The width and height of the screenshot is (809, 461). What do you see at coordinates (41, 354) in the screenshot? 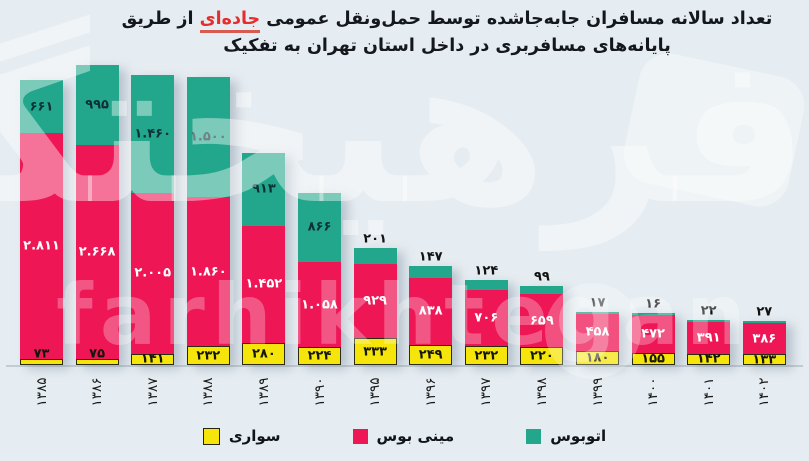
I see `value-label-car: ۷۳` at bounding box center [41, 354].